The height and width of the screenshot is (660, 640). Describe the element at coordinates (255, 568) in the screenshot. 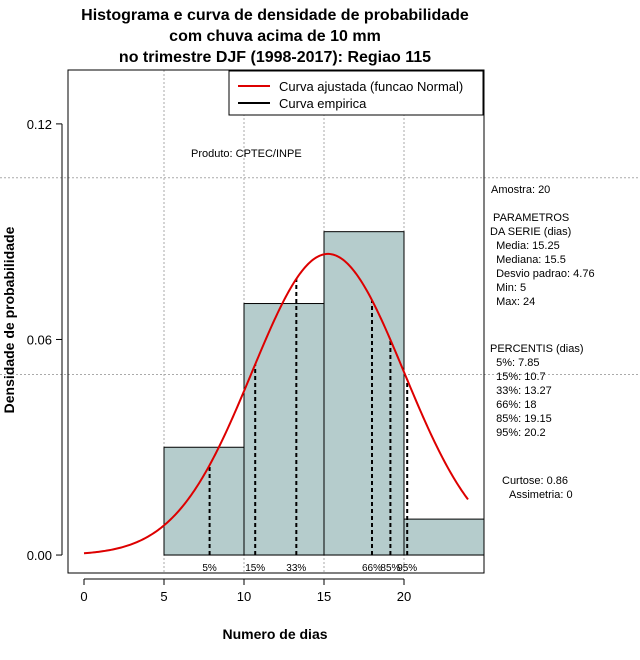

I see `percentile-label-1: 15%` at that location.